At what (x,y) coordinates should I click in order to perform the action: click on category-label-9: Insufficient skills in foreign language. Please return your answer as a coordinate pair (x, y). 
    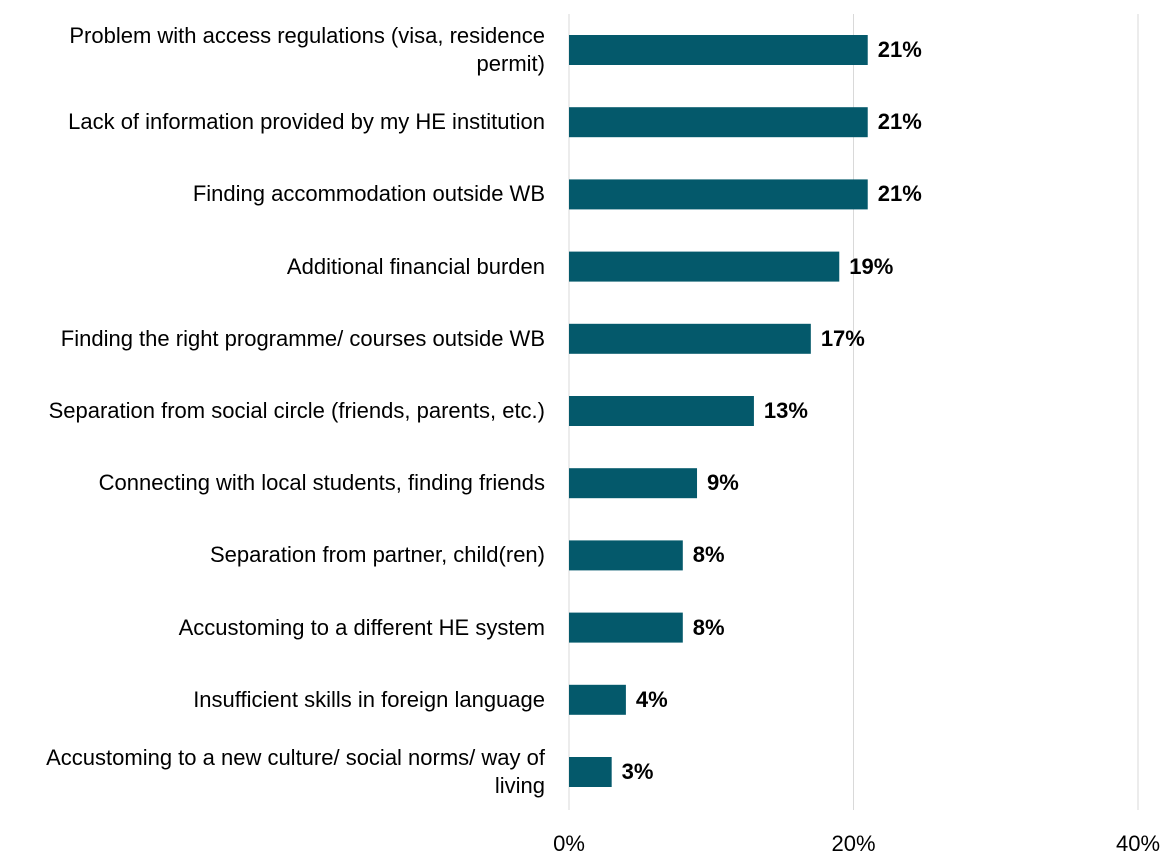
    Looking at the image, I should click on (369, 699).